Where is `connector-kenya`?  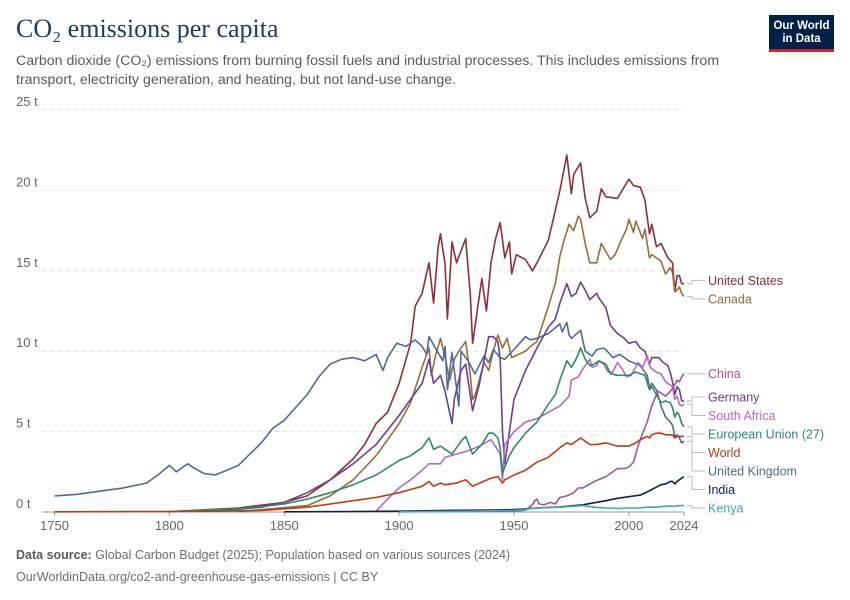
connector-kenya is located at coordinates (696, 507).